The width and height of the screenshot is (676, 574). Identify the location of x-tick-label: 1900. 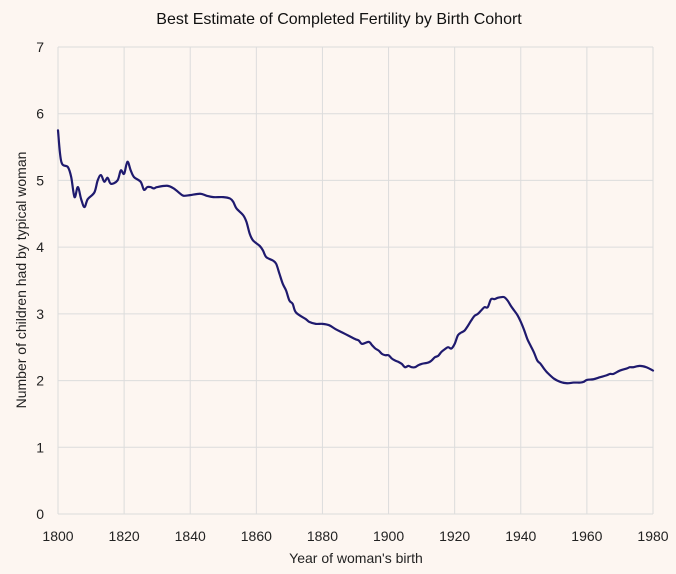
(388, 536).